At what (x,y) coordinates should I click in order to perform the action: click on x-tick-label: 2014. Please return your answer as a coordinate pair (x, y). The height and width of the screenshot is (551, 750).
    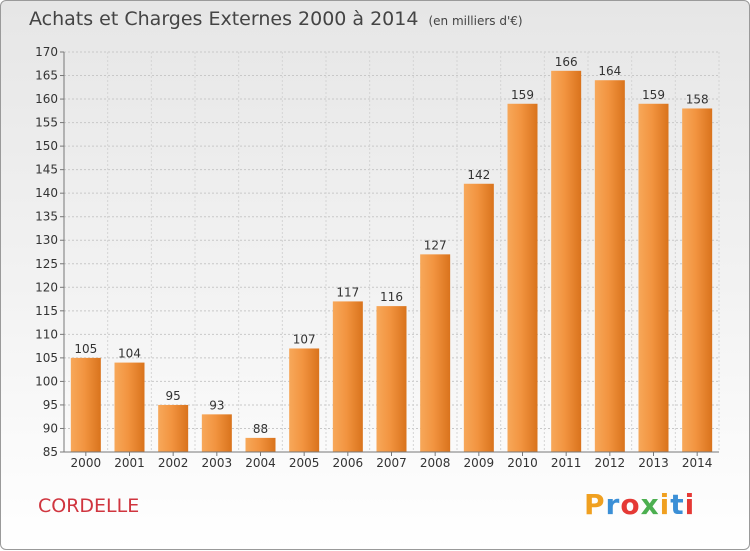
    Looking at the image, I should click on (697, 463).